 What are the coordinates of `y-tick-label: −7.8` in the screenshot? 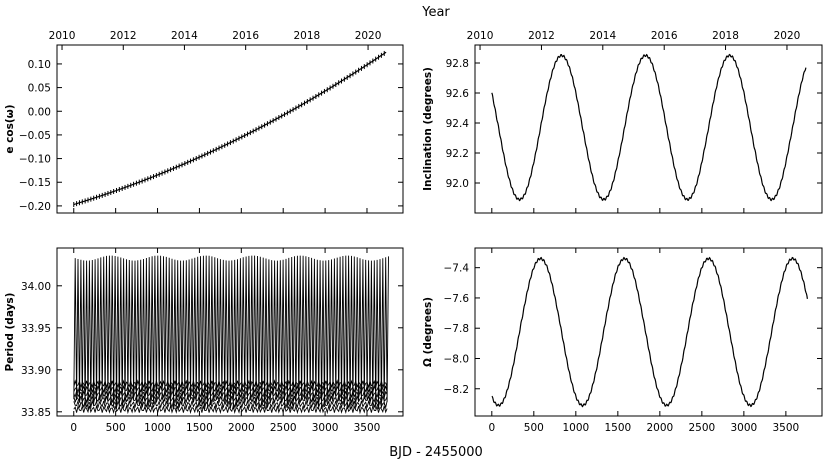 It's located at (457, 329).